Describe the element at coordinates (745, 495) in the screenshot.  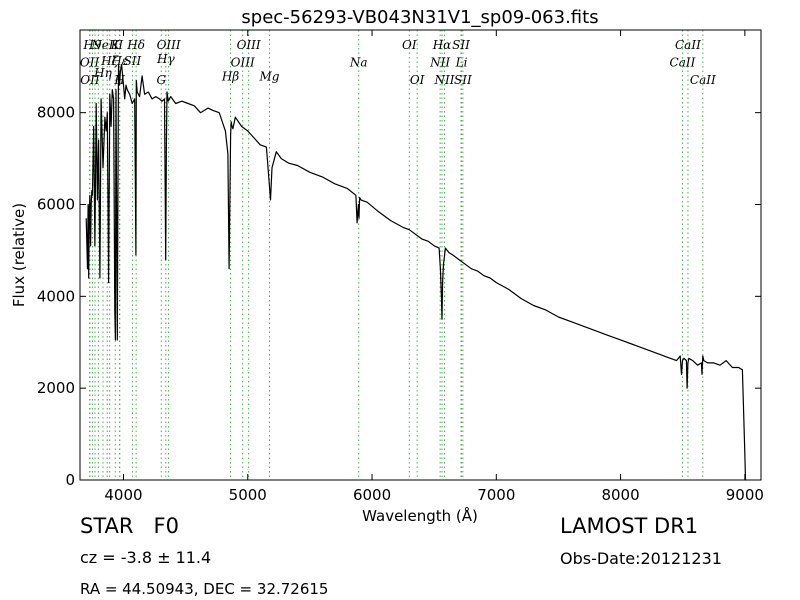
I see `x-tick-label: 9000` at that location.